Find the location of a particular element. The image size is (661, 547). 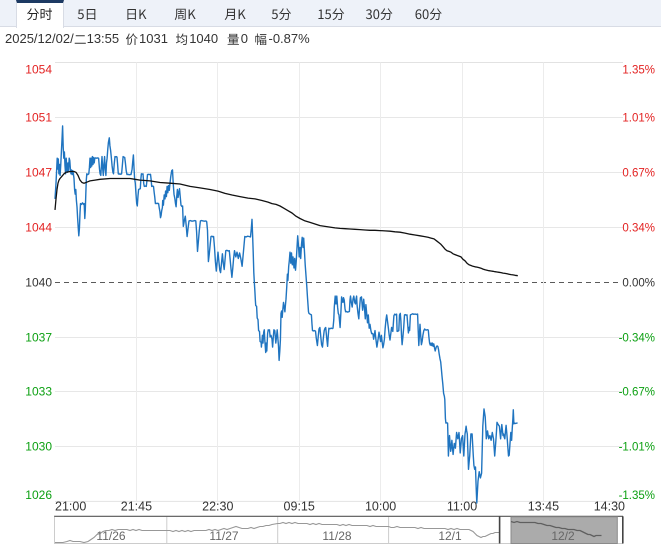

svg-text: 14:30 is located at coordinates (609, 507).